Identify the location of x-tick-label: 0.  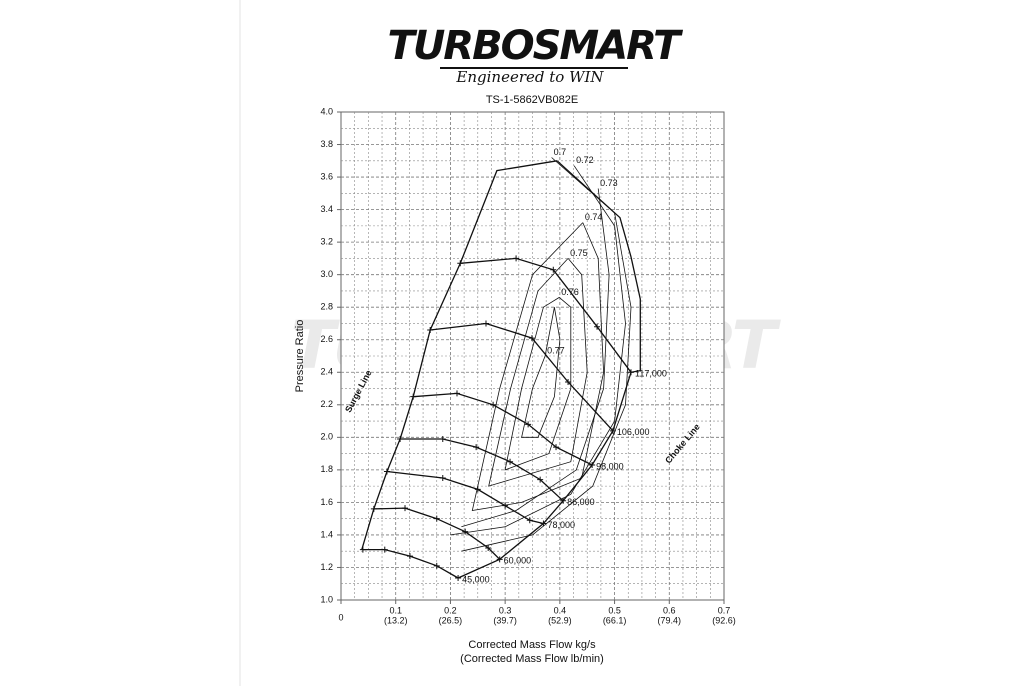
(340, 617).